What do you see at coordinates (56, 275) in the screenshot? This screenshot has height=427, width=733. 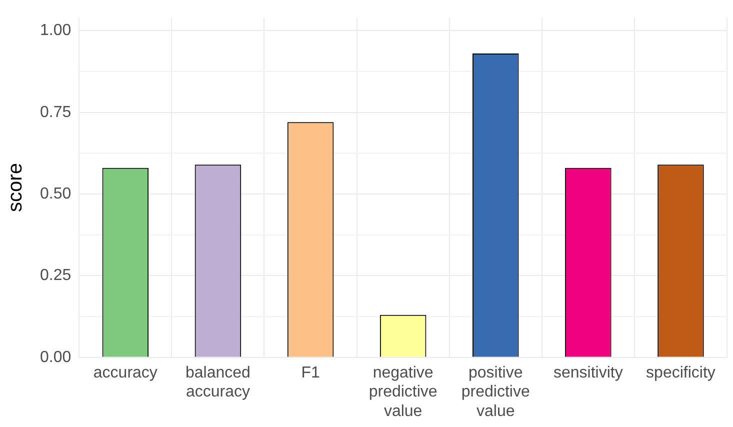 I see `y-tick-label: 0.25` at bounding box center [56, 275].